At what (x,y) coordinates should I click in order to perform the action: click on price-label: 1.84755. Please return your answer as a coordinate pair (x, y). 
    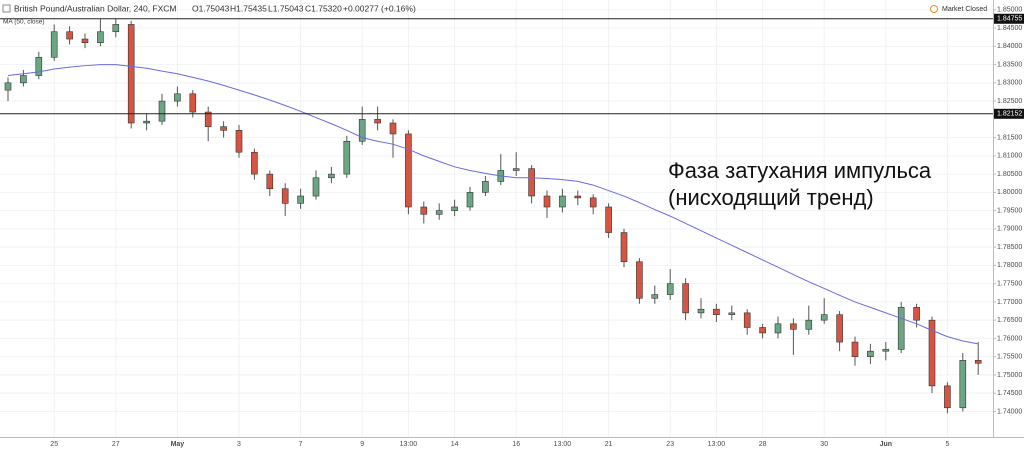
    Looking at the image, I should click on (1009, 19).